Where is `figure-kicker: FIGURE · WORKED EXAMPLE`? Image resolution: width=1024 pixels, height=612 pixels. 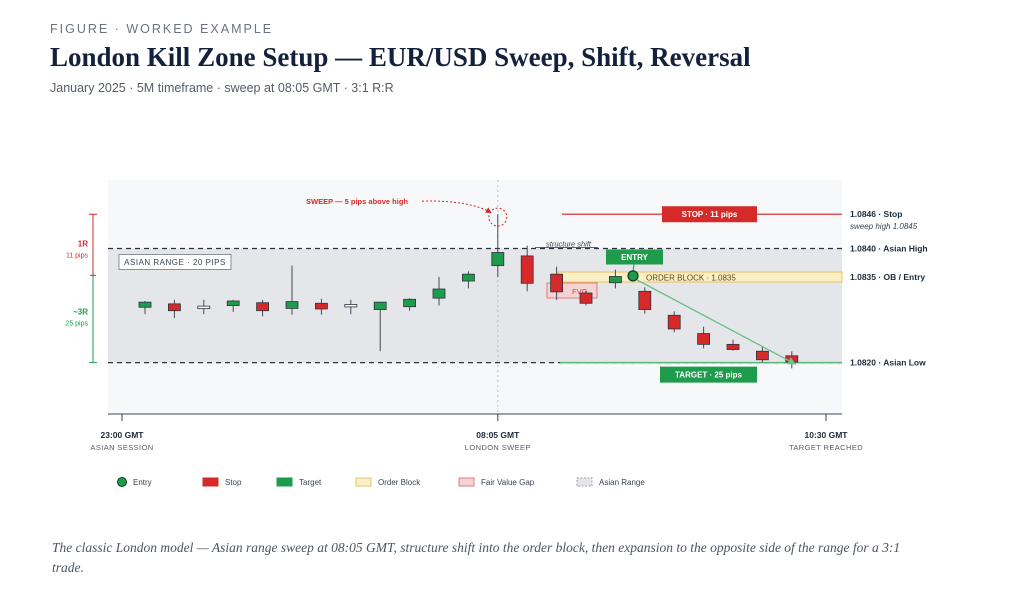
figure-kicker: FIGURE · WORKED EXAMPLE is located at coordinates (162, 29).